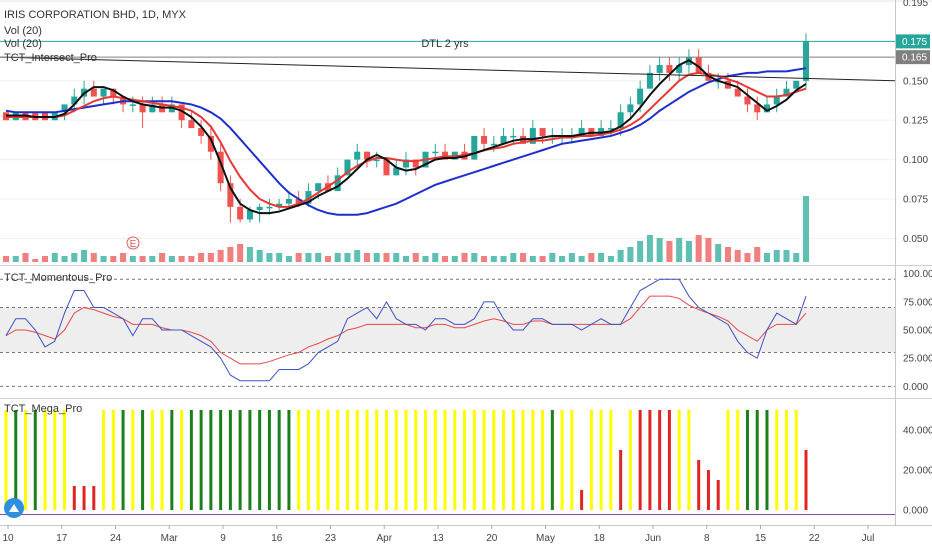 The image size is (932, 550). I want to click on price-label-text: 0.175, so click(914, 42).